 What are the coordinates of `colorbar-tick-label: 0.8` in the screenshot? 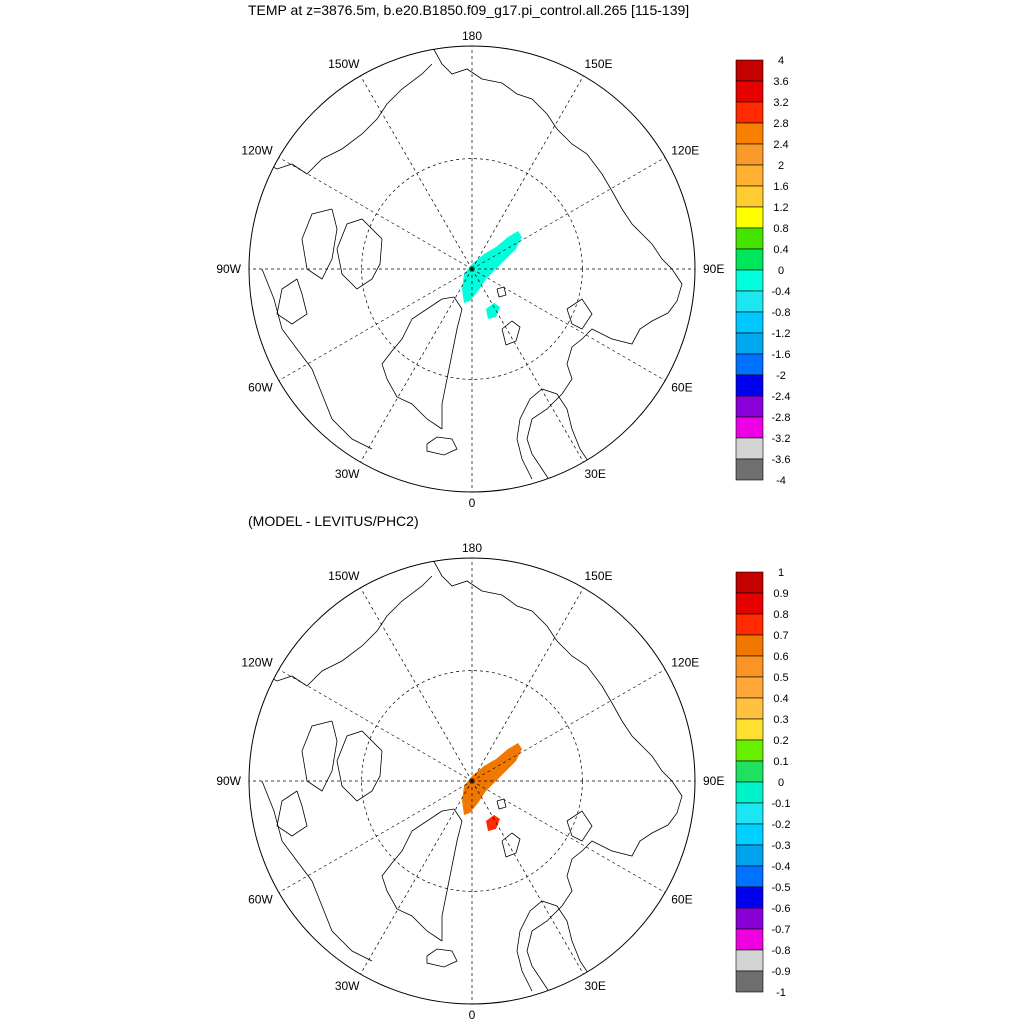 It's located at (780, 615).